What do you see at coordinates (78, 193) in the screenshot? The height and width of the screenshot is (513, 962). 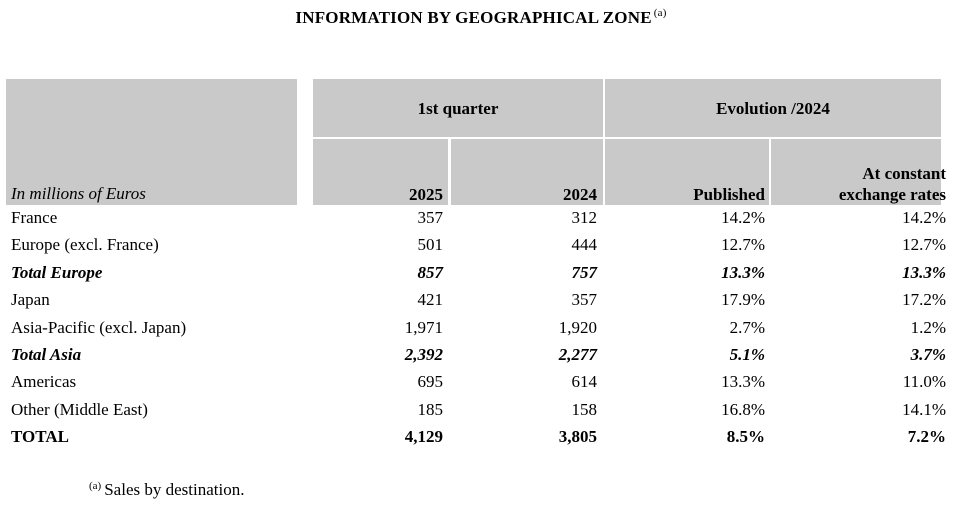 I see `unit-label: In millions of Euros` at bounding box center [78, 193].